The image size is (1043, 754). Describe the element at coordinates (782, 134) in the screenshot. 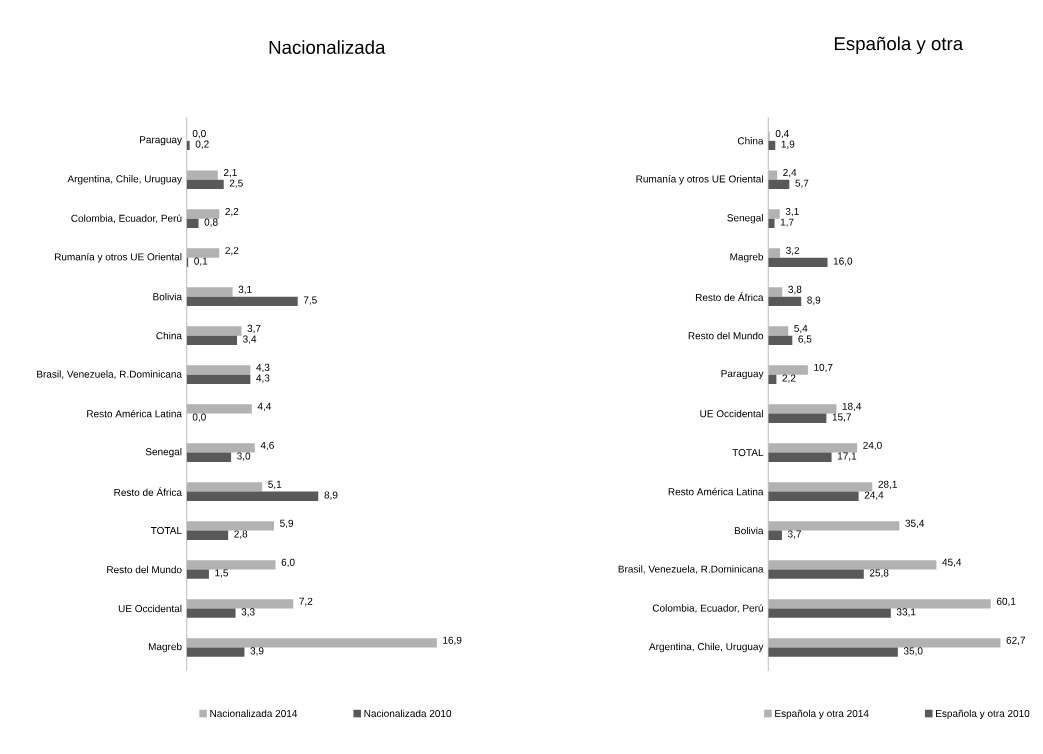

I see `data-label: 0,4` at that location.